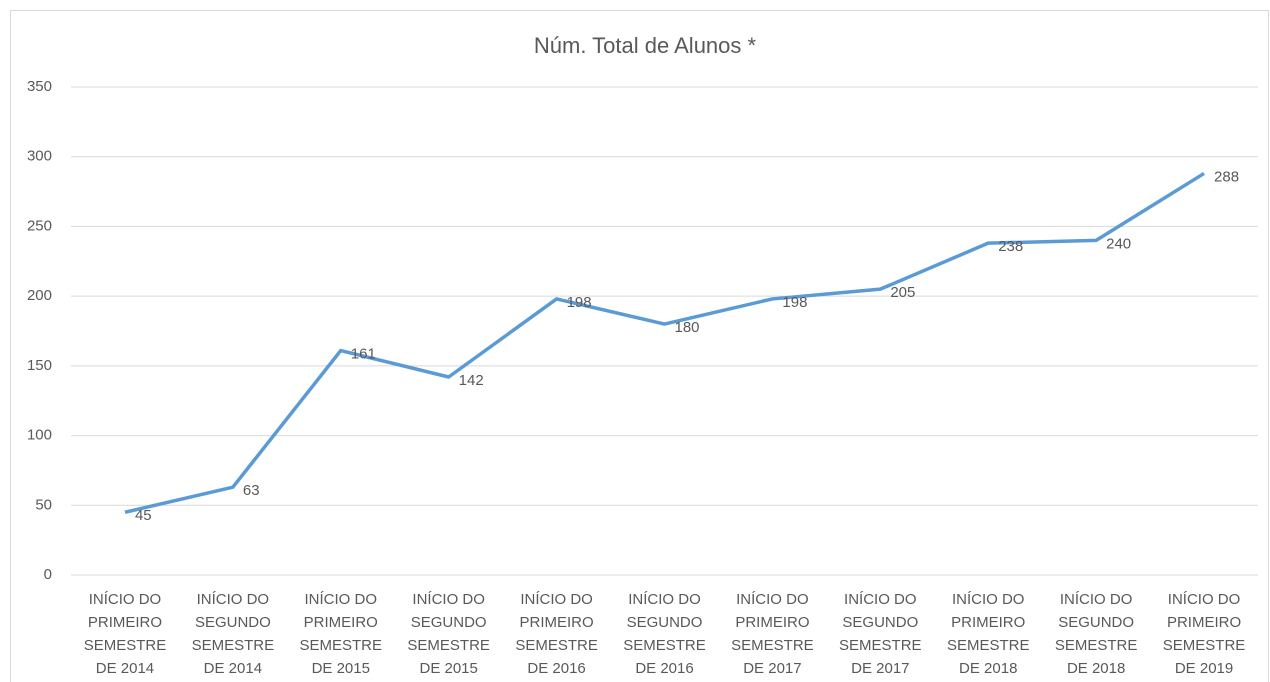  Describe the element at coordinates (363, 353) in the screenshot. I see `data-label: 161` at that location.